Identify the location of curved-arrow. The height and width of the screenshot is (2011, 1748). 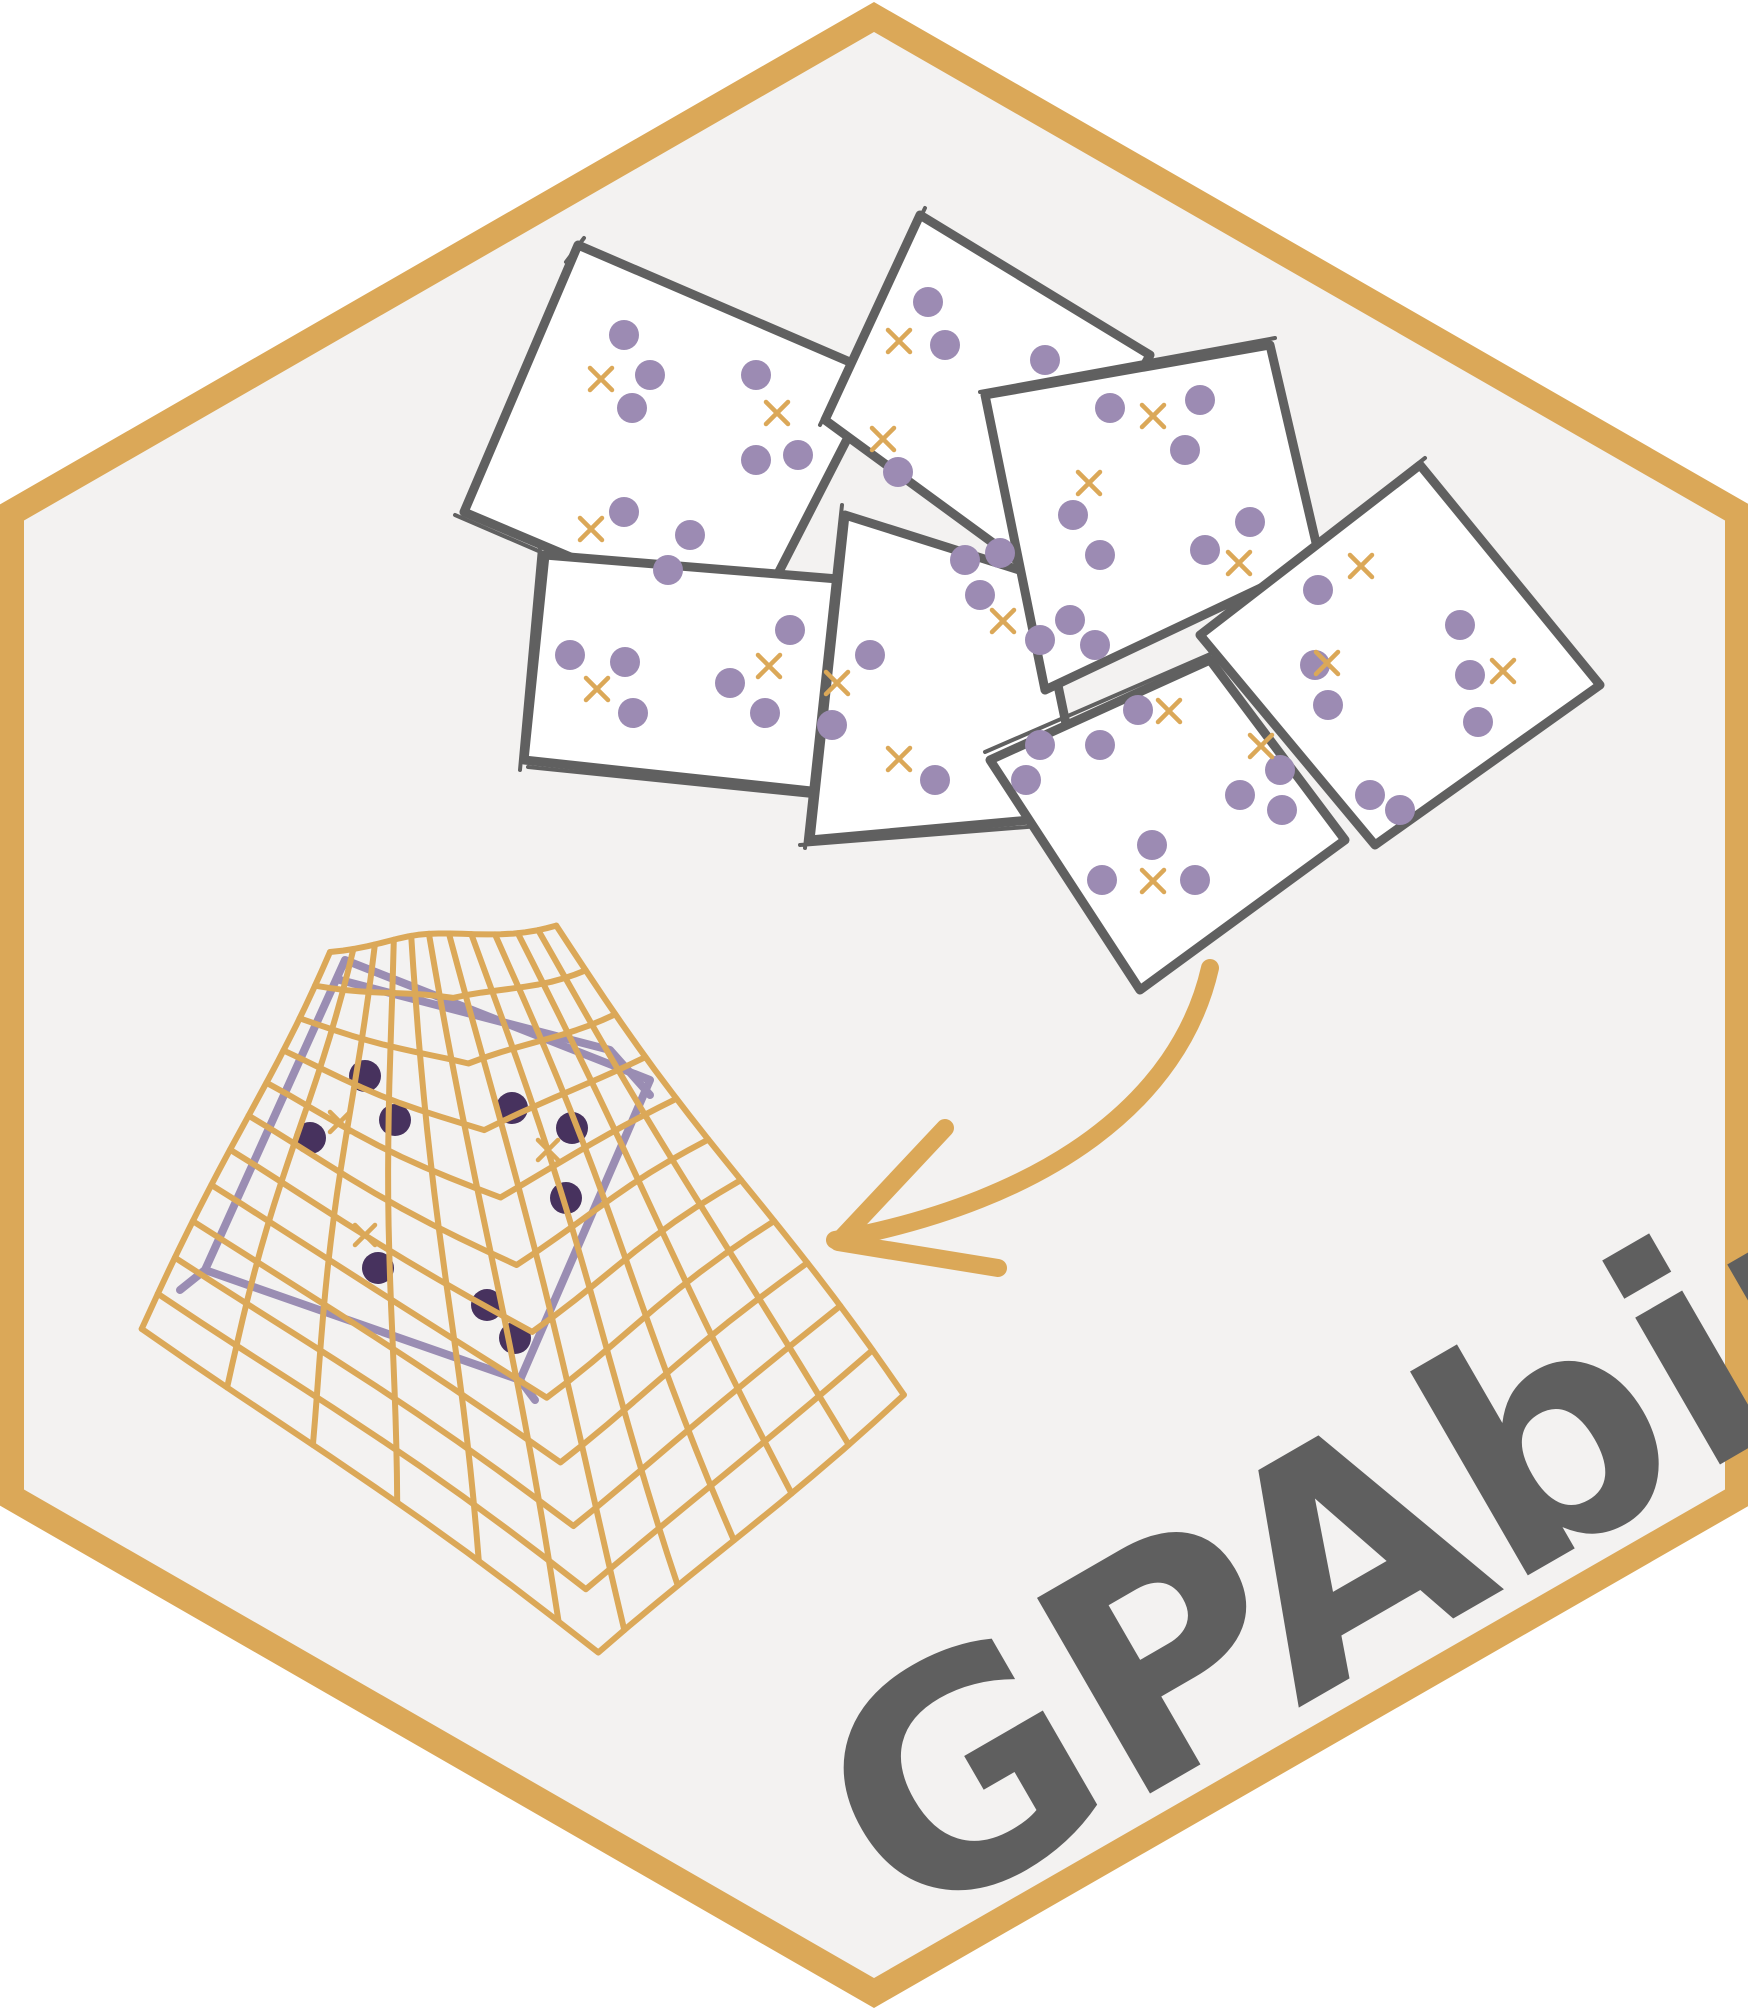
(1022, 1118).